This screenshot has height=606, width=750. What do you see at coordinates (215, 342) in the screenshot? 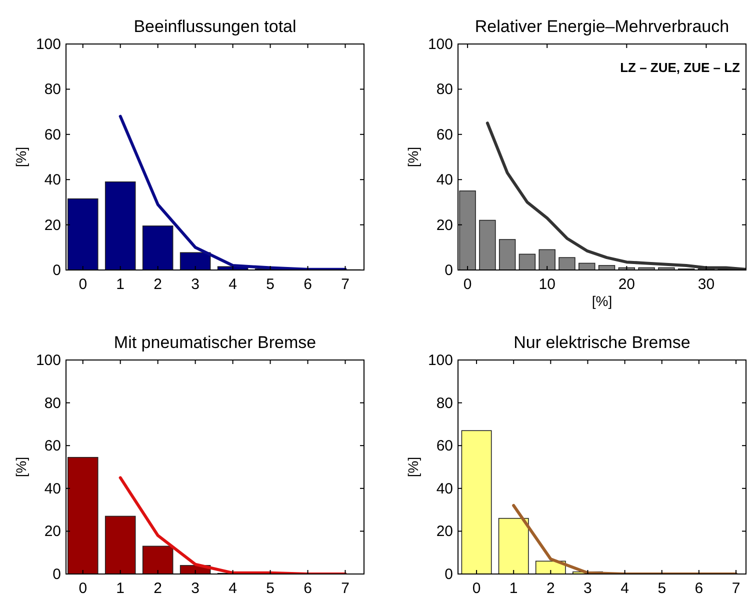
I see `chart-title: Mit pneumatischer Bremse` at bounding box center [215, 342].